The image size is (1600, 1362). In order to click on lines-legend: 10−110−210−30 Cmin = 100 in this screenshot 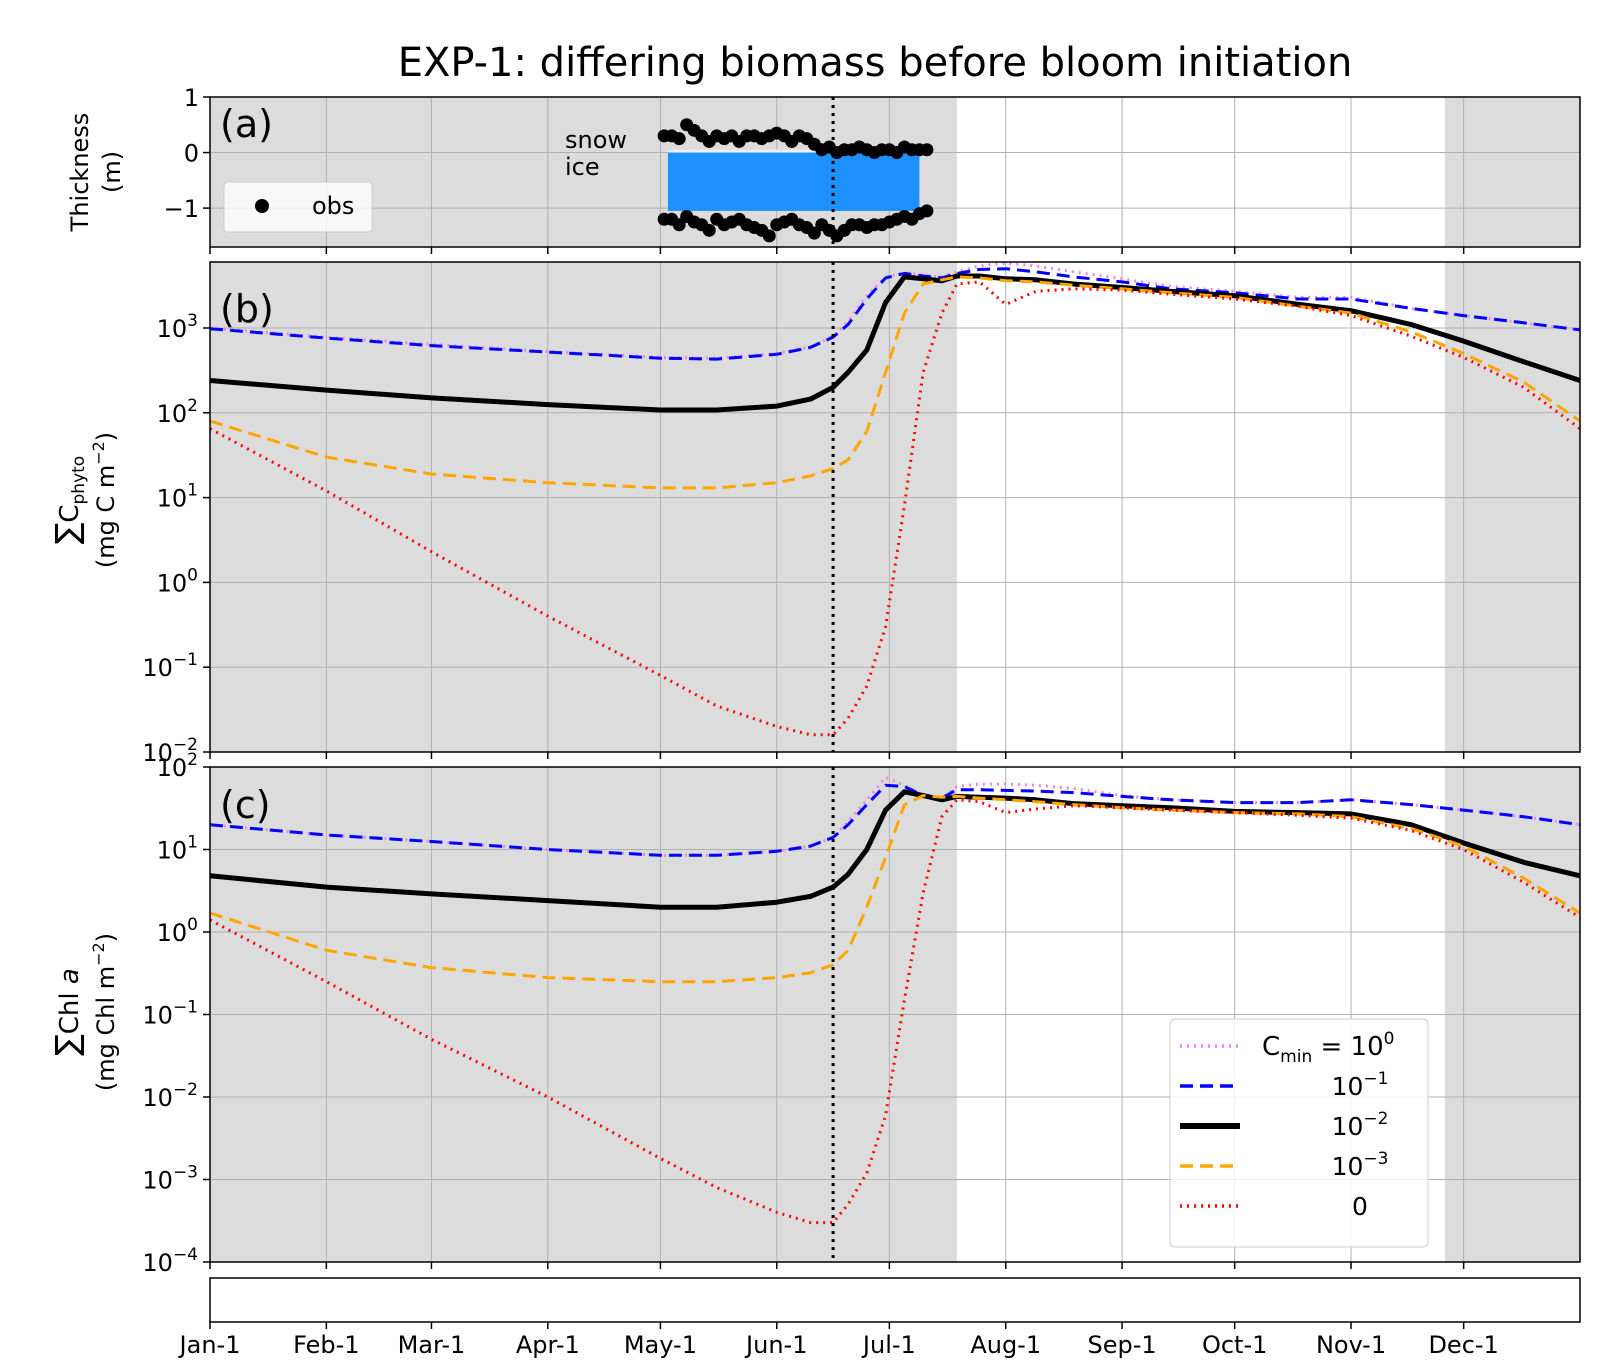, I will do `click(1299, 1133)`.